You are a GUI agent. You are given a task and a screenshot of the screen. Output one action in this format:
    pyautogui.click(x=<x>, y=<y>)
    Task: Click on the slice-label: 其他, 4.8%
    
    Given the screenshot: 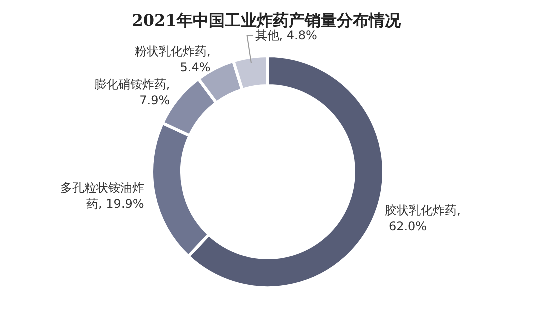 What is the action you would take?
    pyautogui.click(x=286, y=35)
    